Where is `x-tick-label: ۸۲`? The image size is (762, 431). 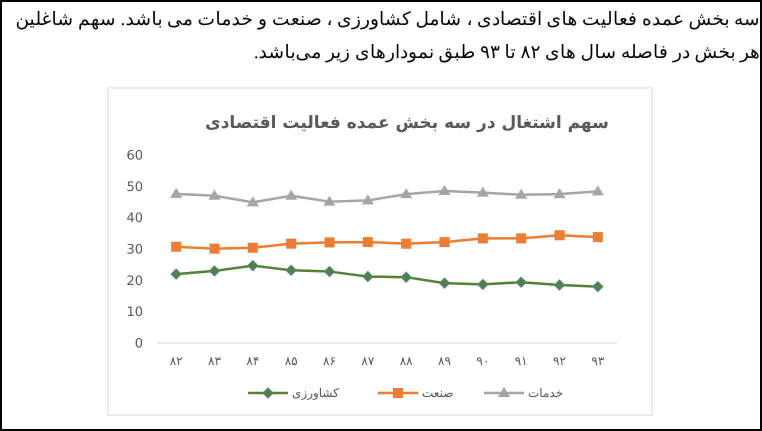
x-tick-label: ۸۲ is located at coordinates (176, 361).